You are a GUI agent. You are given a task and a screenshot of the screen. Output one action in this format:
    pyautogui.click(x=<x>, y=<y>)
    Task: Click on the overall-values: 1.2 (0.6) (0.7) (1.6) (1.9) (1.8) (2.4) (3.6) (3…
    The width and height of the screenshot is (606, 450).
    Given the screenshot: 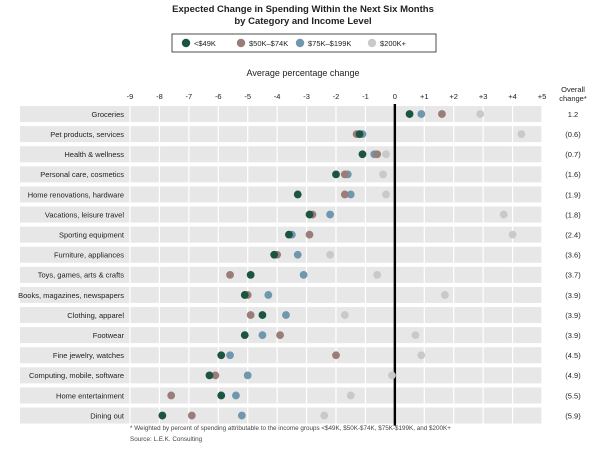 What is the action you would take?
    pyautogui.click(x=573, y=265)
    